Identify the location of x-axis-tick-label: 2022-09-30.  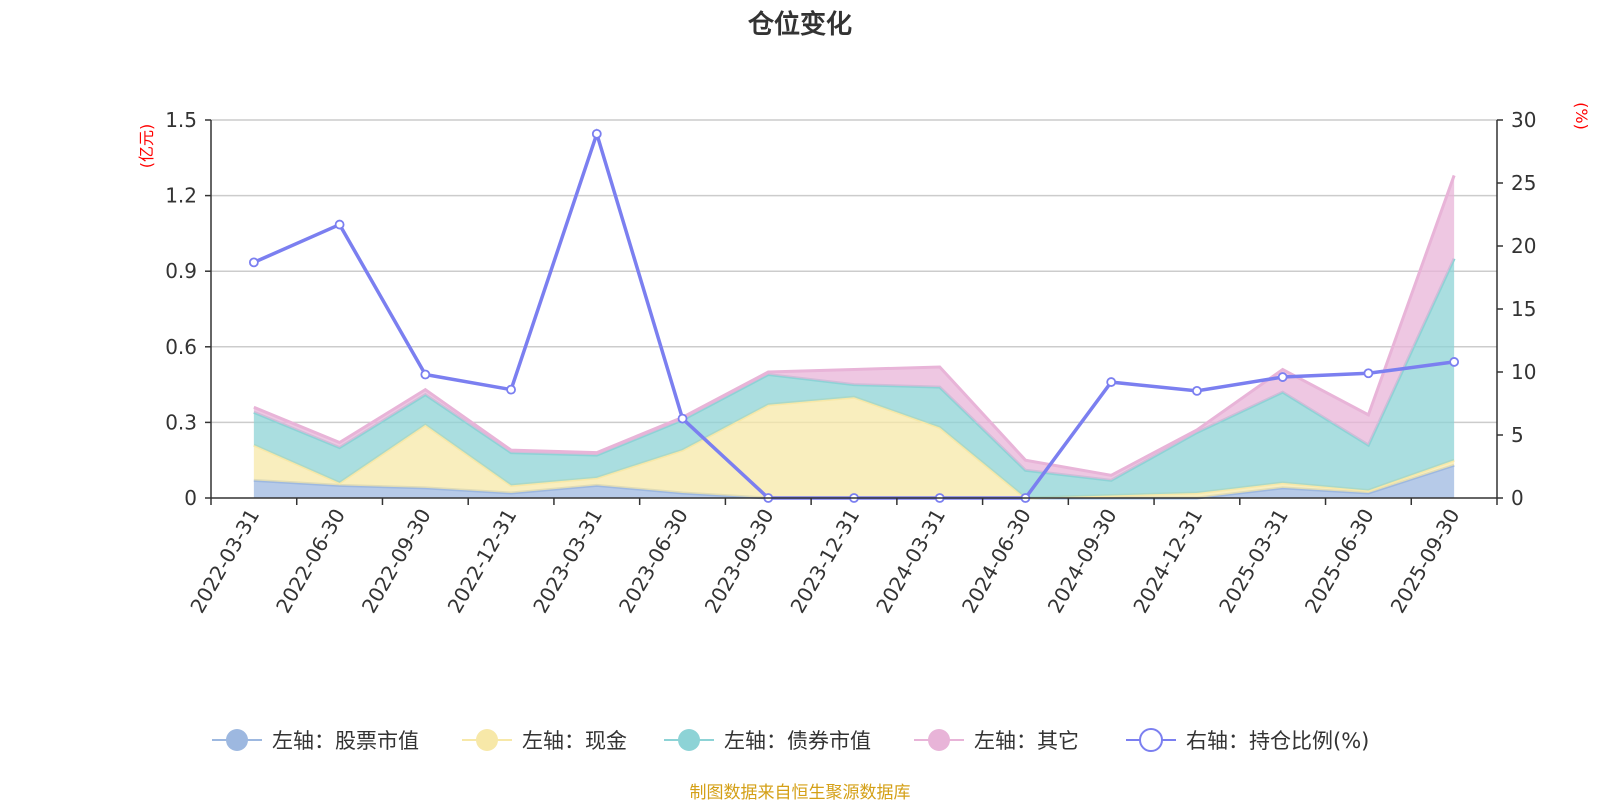
(396, 561).